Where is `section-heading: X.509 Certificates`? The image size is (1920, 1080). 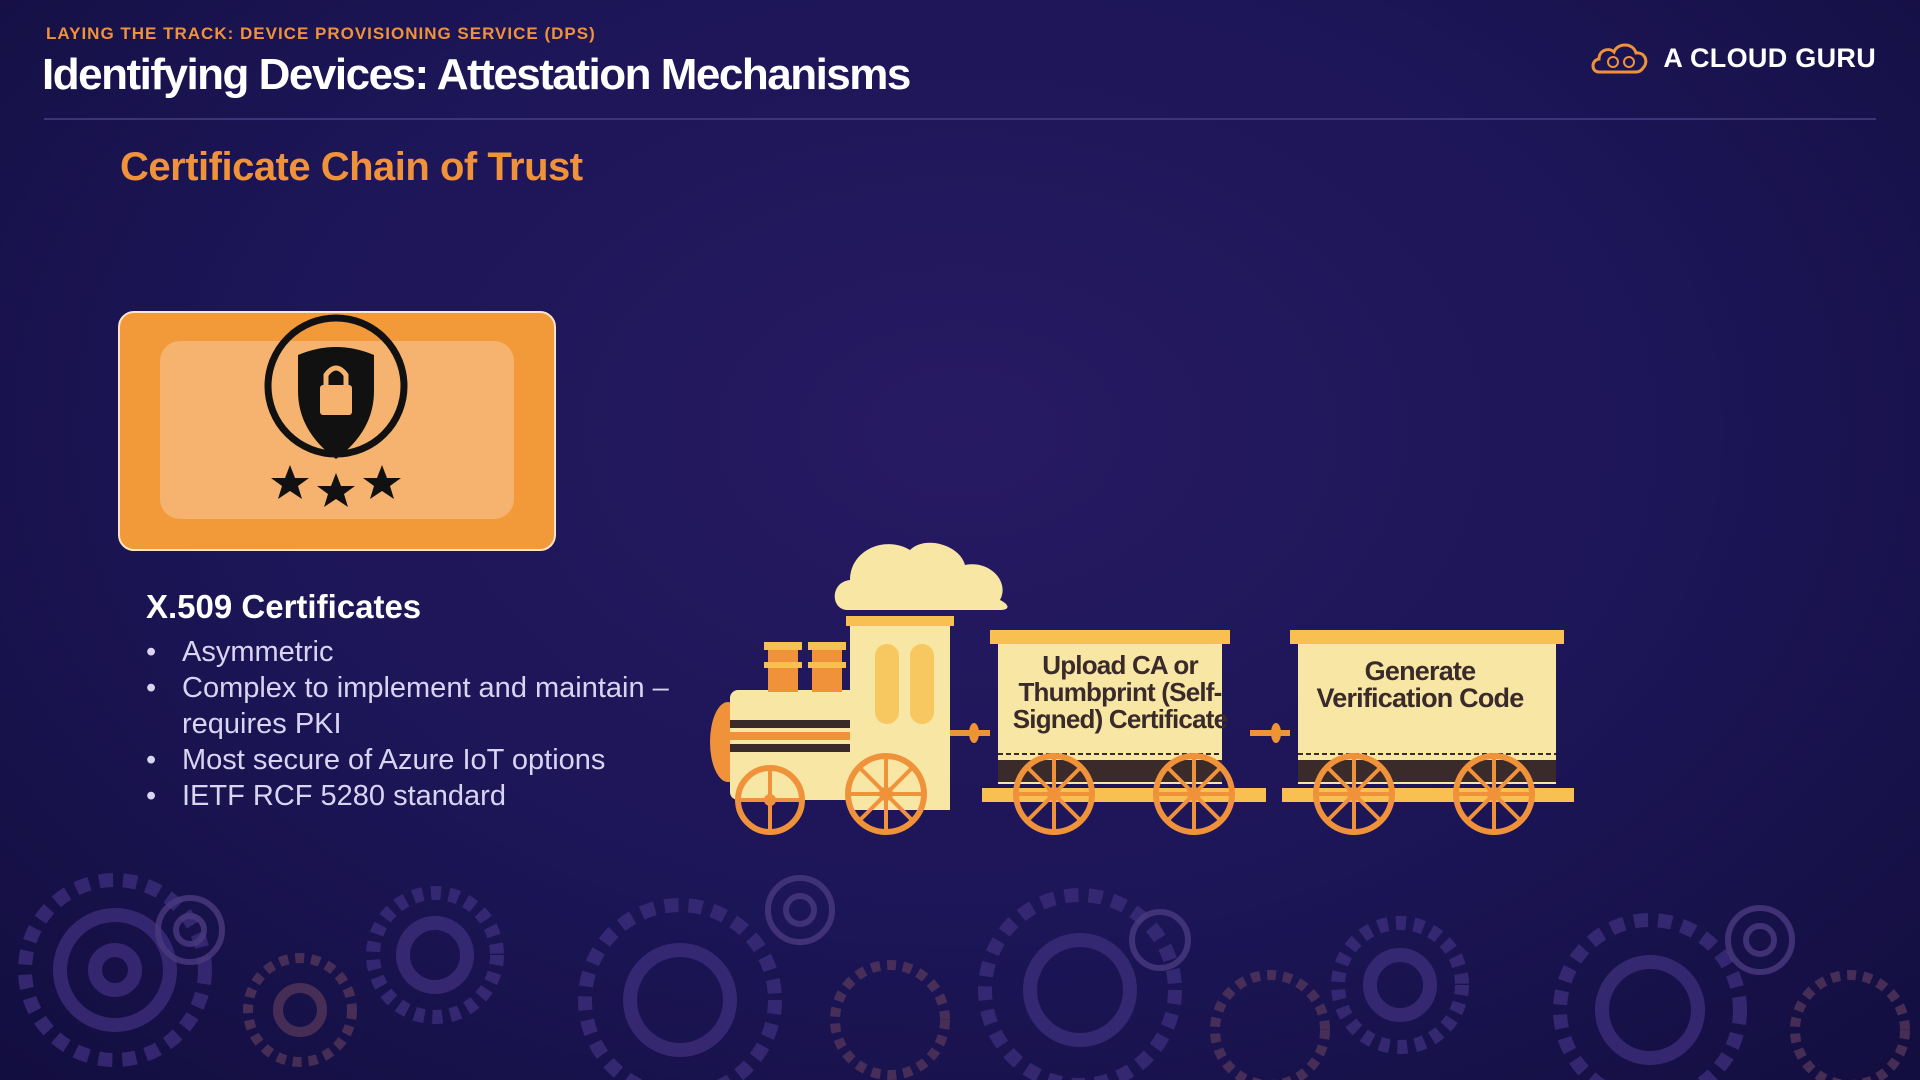 section-heading: X.509 Certificates is located at coordinates (284, 606).